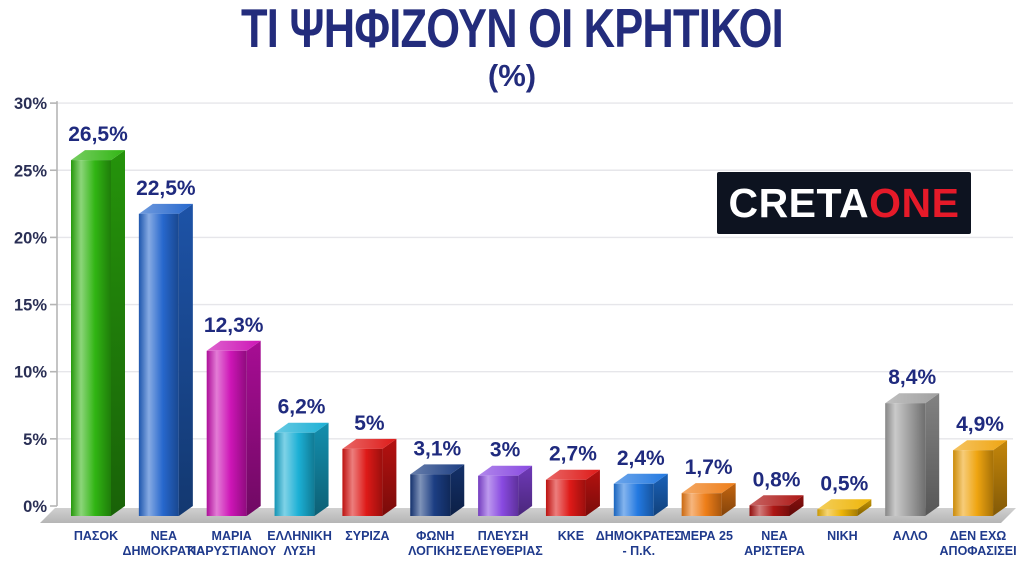 This screenshot has height=569, width=1024. What do you see at coordinates (842, 536) in the screenshot?
I see `bar-category-label: ΝΙΚΗ` at bounding box center [842, 536].